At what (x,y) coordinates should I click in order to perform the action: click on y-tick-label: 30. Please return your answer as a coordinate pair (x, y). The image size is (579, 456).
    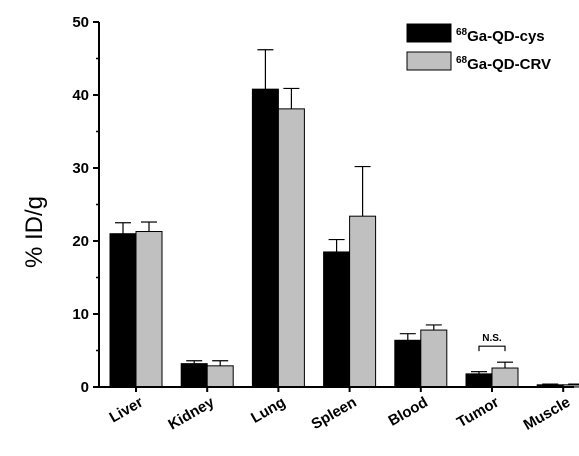
    Looking at the image, I should click on (80, 168).